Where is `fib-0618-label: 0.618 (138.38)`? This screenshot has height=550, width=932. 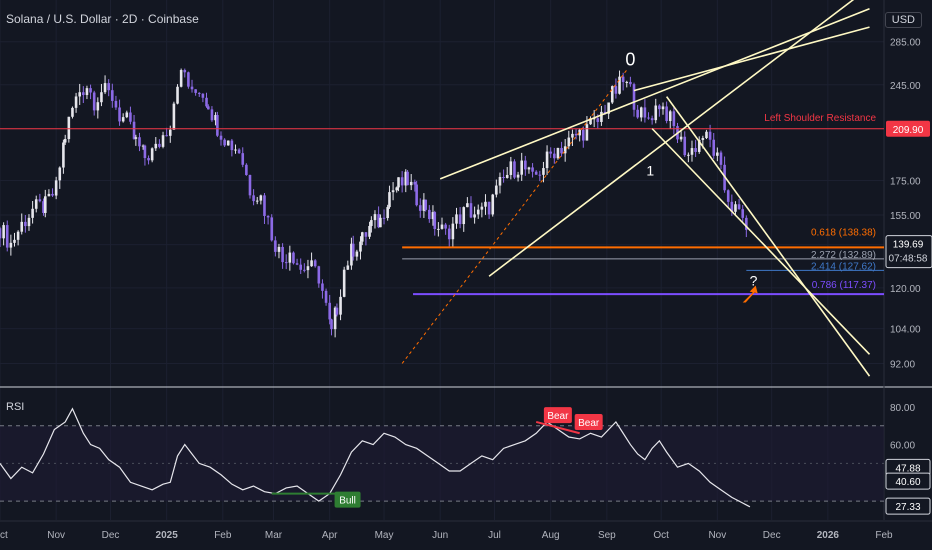
fib-0618-label: 0.618 (138.38) is located at coordinates (843, 232).